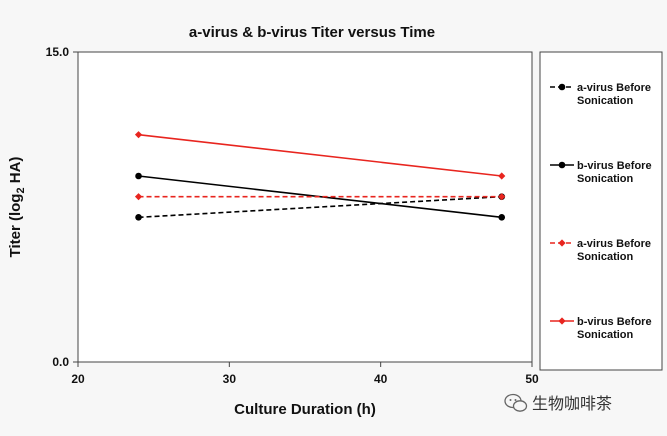 This screenshot has width=667, height=436. Describe the element at coordinates (572, 403) in the screenshot. I see `watermark-text: 生物咖啡茶` at that location.